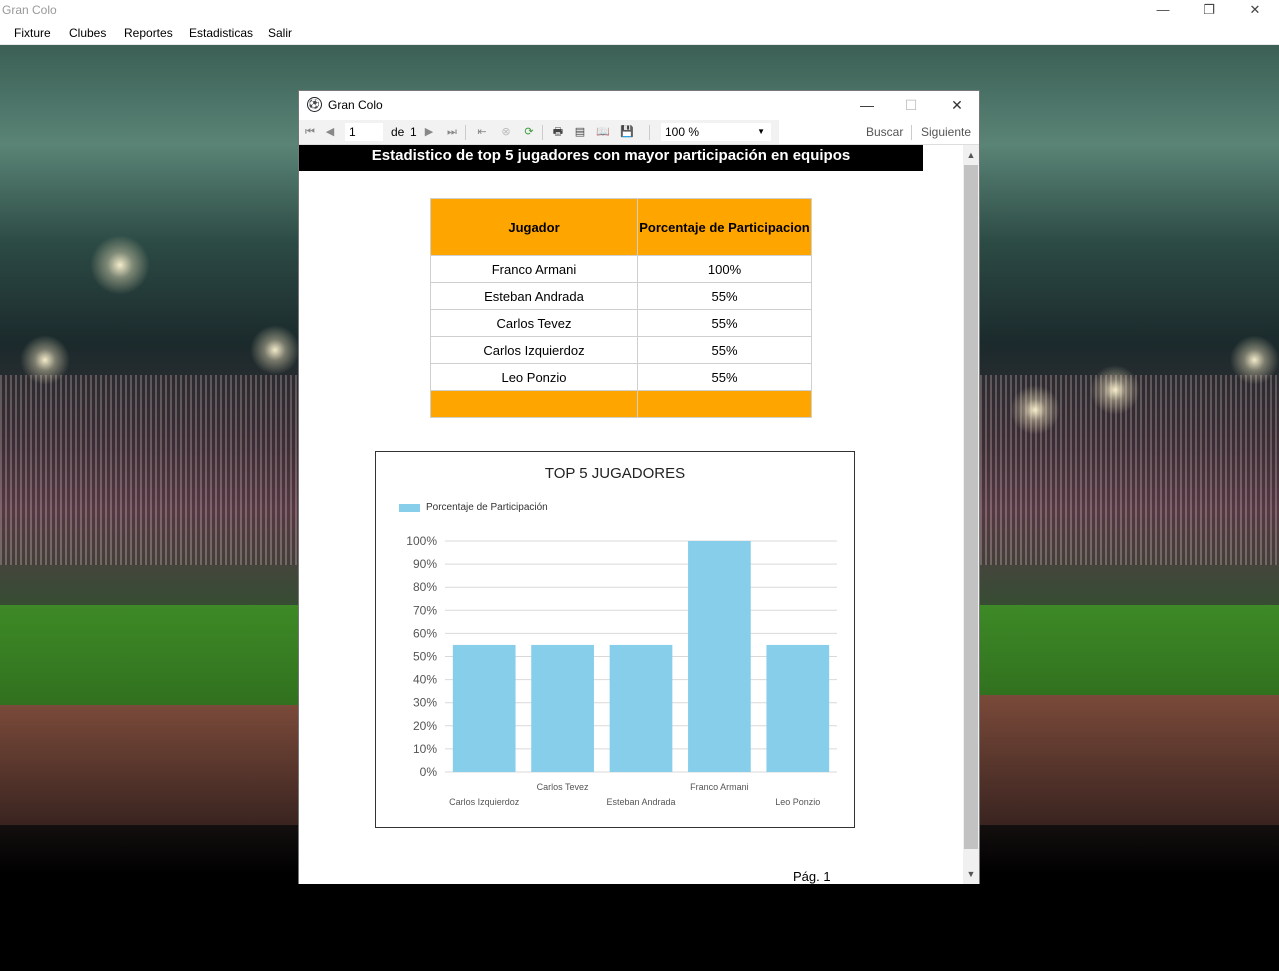 The width and height of the screenshot is (1279, 971). What do you see at coordinates (425, 587) in the screenshot?
I see `y-tick-label: 80%` at bounding box center [425, 587].